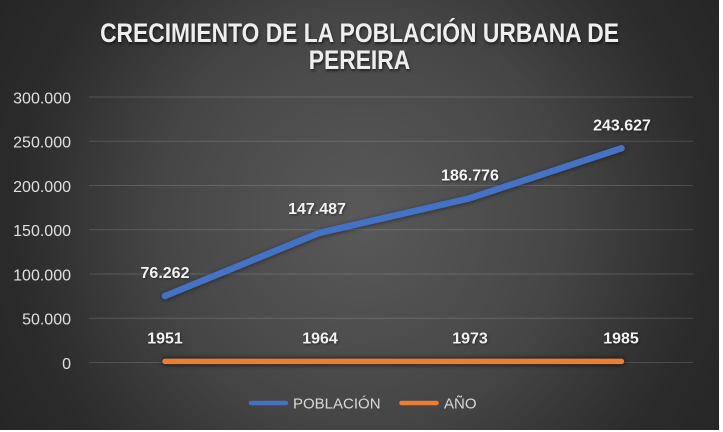 Image resolution: width=723 pixels, height=432 pixels. What do you see at coordinates (320, 338) in the screenshot?
I see `svg-text: 1964` at bounding box center [320, 338].